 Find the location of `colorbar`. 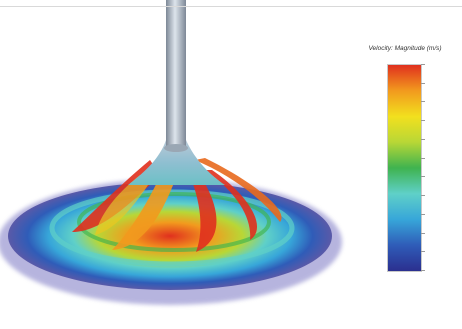

colorbar is located at coordinates (404, 168).